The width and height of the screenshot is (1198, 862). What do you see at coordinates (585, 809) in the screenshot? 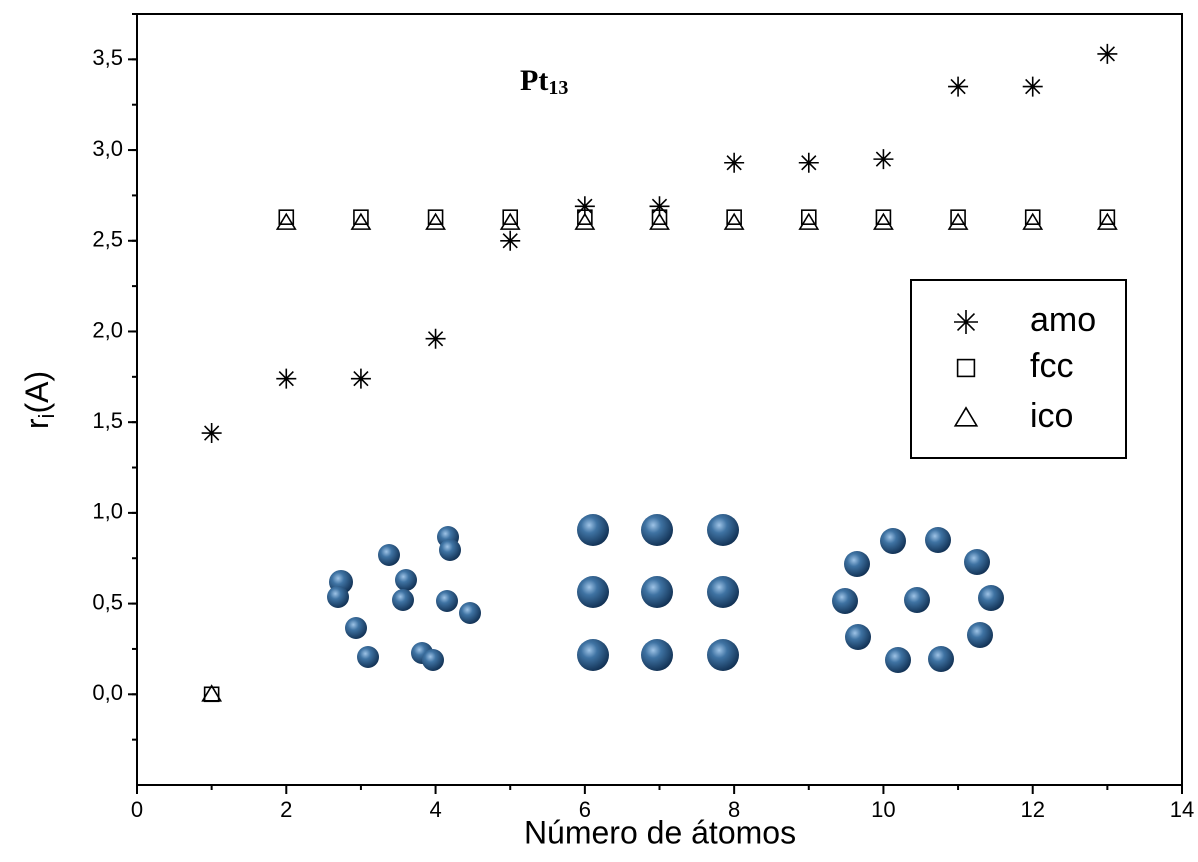
I see `x-tick-label: 6` at bounding box center [585, 809].